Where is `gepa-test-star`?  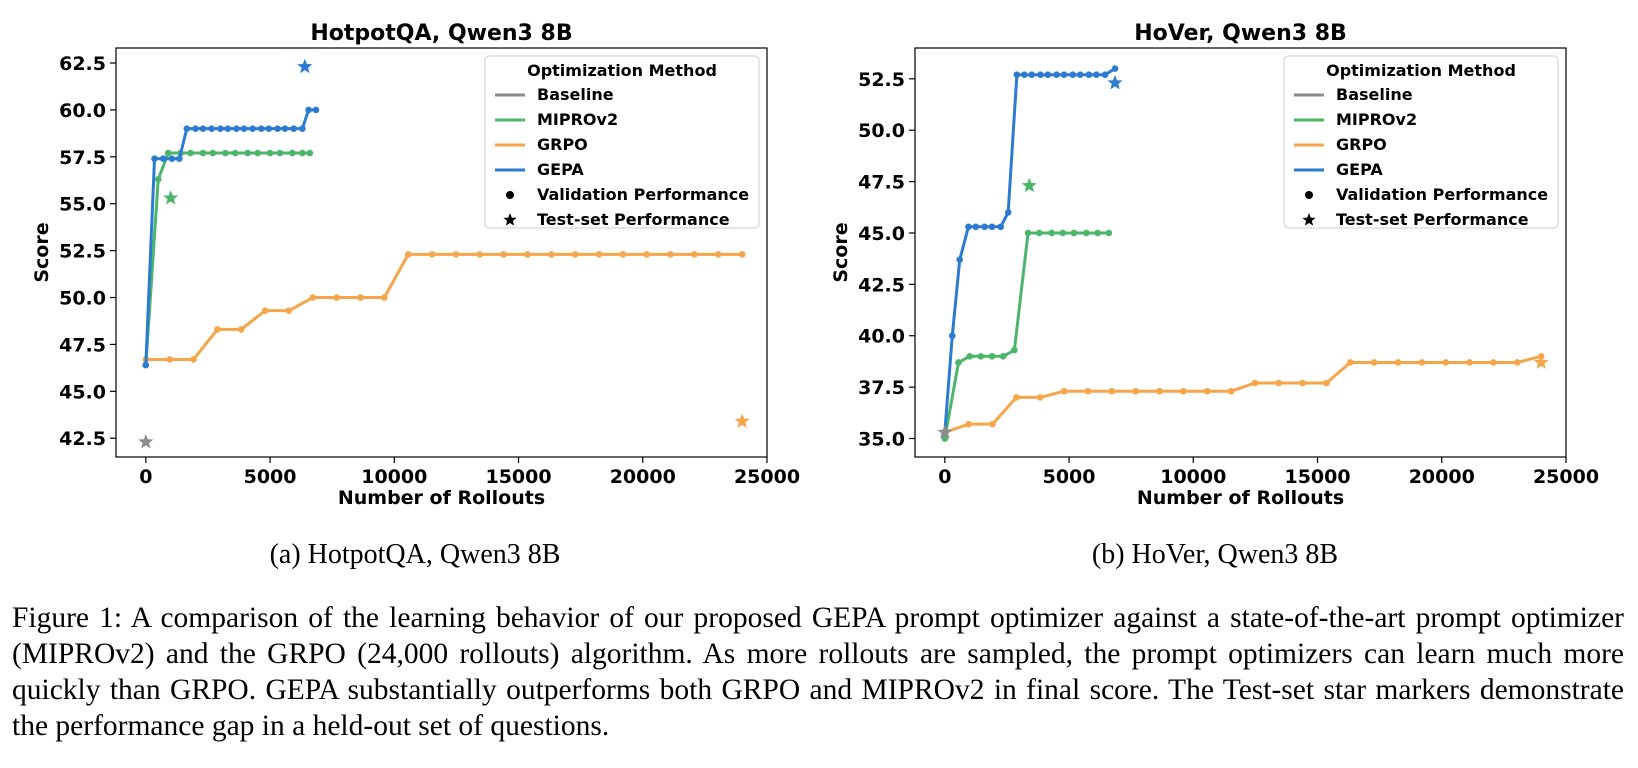
gepa-test-star is located at coordinates (305, 66).